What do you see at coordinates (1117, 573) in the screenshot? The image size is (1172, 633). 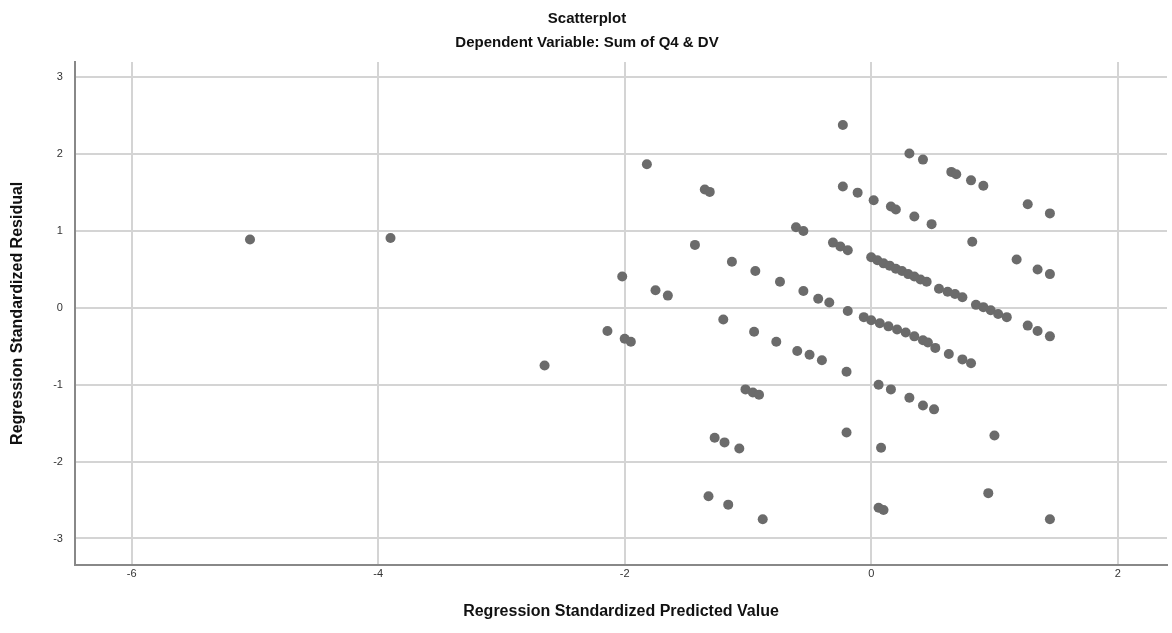 I see `x-tick-label: 2` at bounding box center [1117, 573].